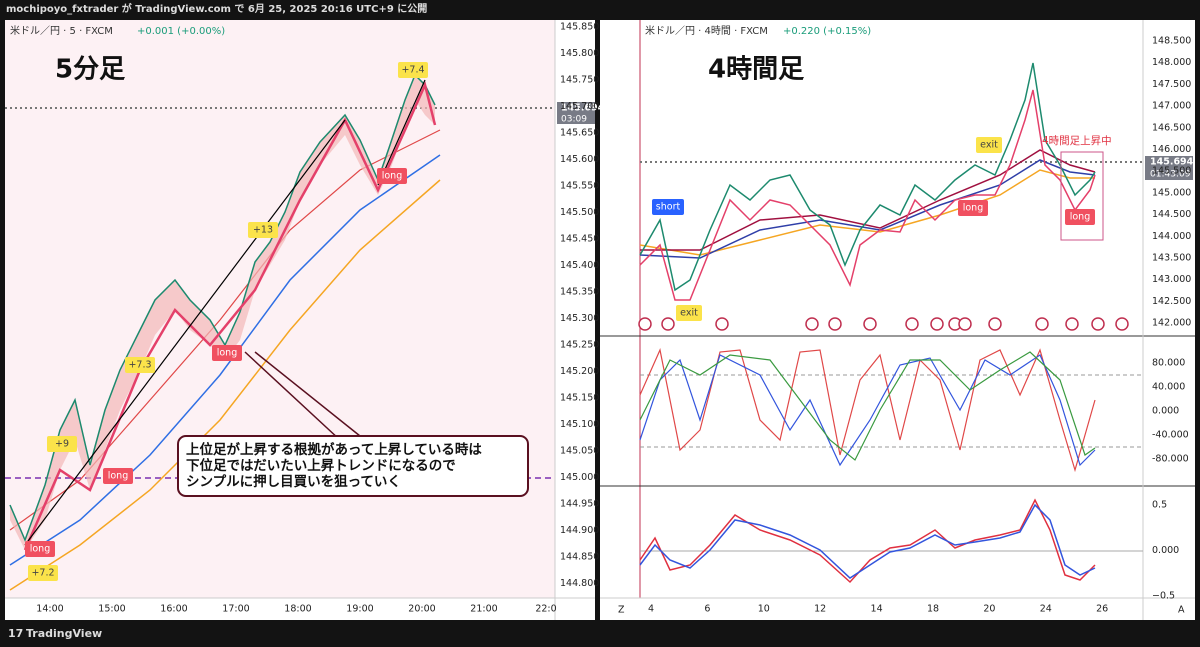 The image size is (1200, 647). I want to click on price-tick-label: 145.100, so click(579, 424).